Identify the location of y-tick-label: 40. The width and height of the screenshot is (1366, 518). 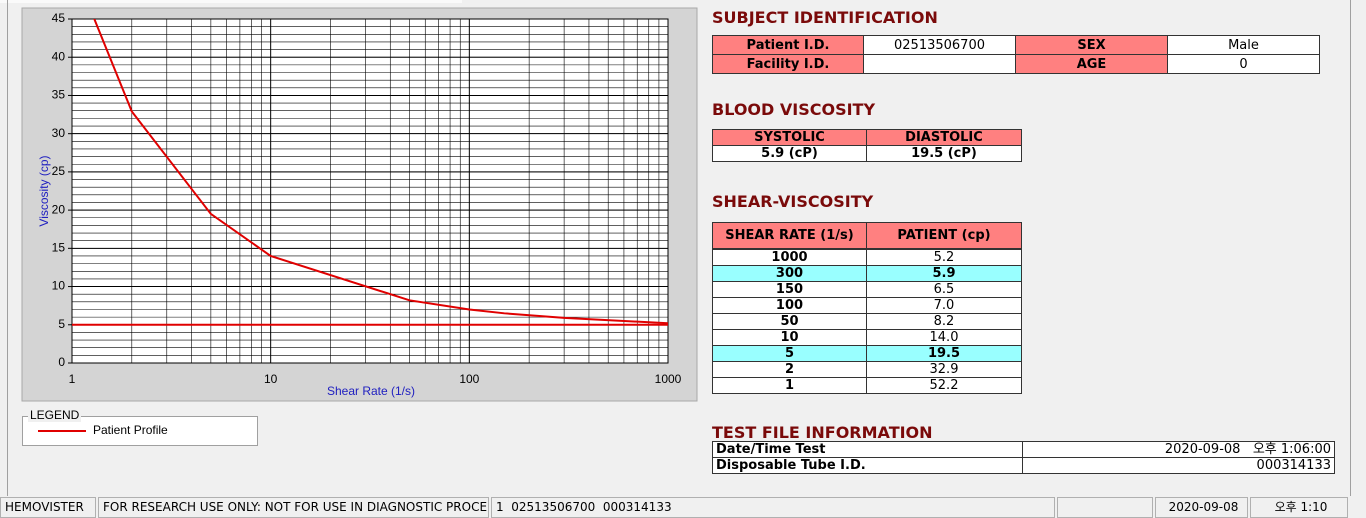
(59, 56).